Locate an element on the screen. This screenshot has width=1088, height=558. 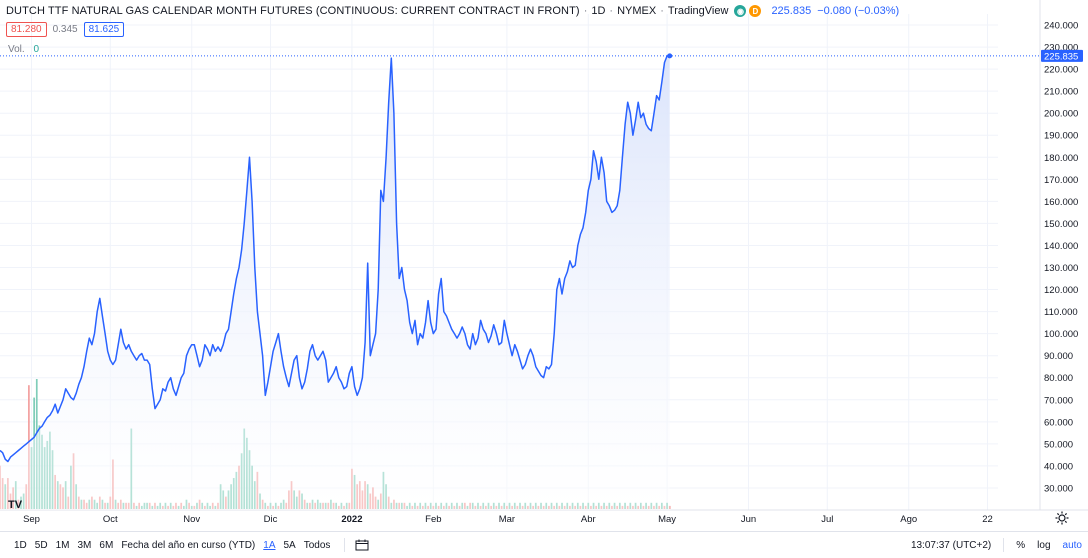
y-tick-label: 110.000 is located at coordinates (1061, 312).